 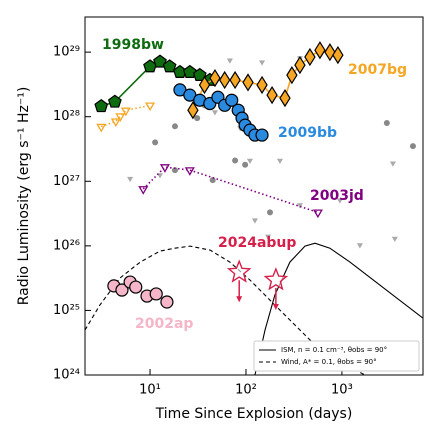 I want to click on legend-label: ISM, n = 0.1 cm⁻³, θobs = 90°, so click(x=334, y=350).